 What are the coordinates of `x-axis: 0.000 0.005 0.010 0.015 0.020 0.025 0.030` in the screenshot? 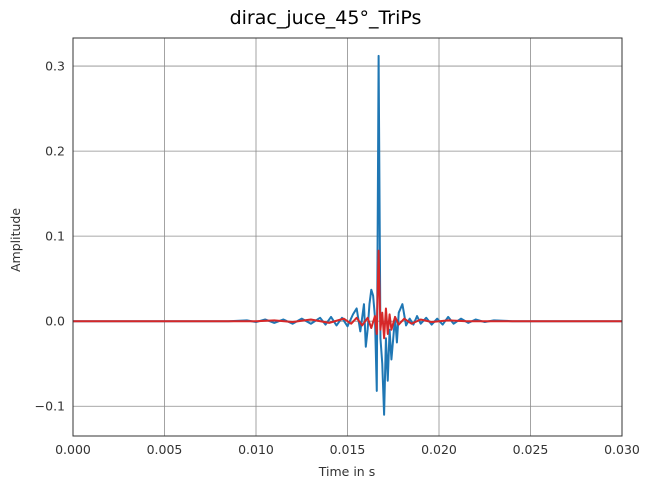 It's located at (347, 449).